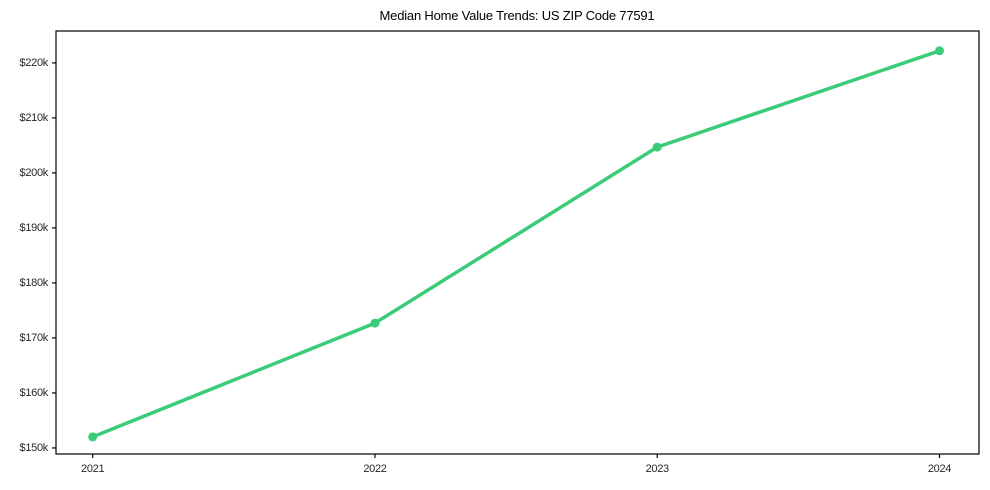  What do you see at coordinates (374, 469) in the screenshot?
I see `x-tick-label: 2022` at bounding box center [374, 469].